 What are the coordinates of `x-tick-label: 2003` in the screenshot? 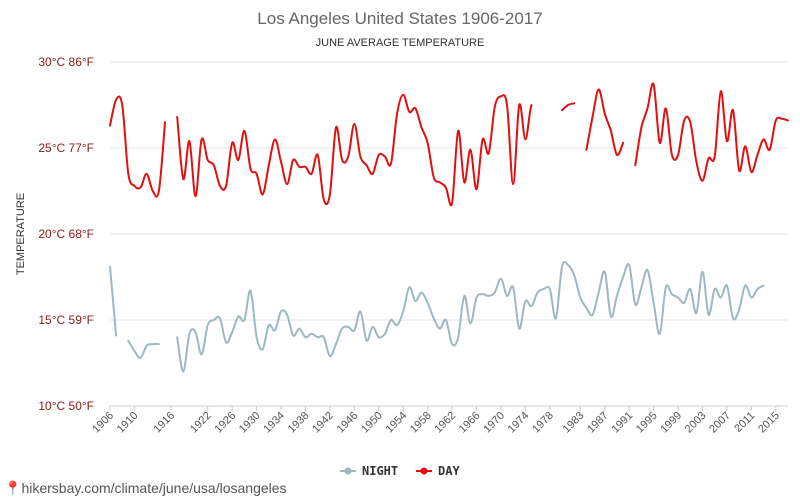 It's located at (696, 423).